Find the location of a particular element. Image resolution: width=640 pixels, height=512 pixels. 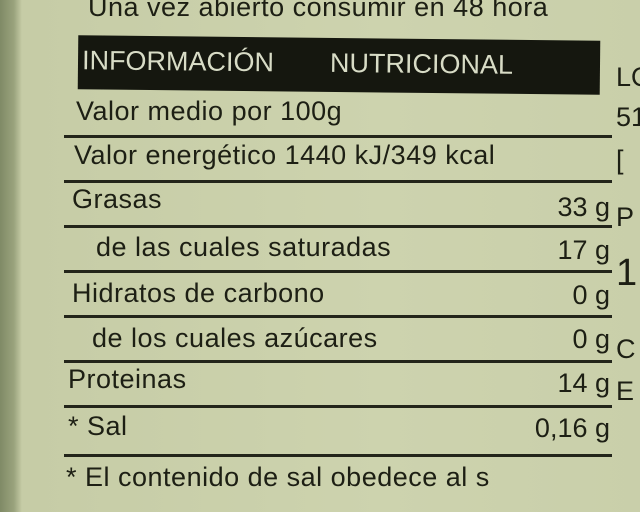

table-title: INFORMACIÓN NUTRICIONAL is located at coordinates (339, 65).